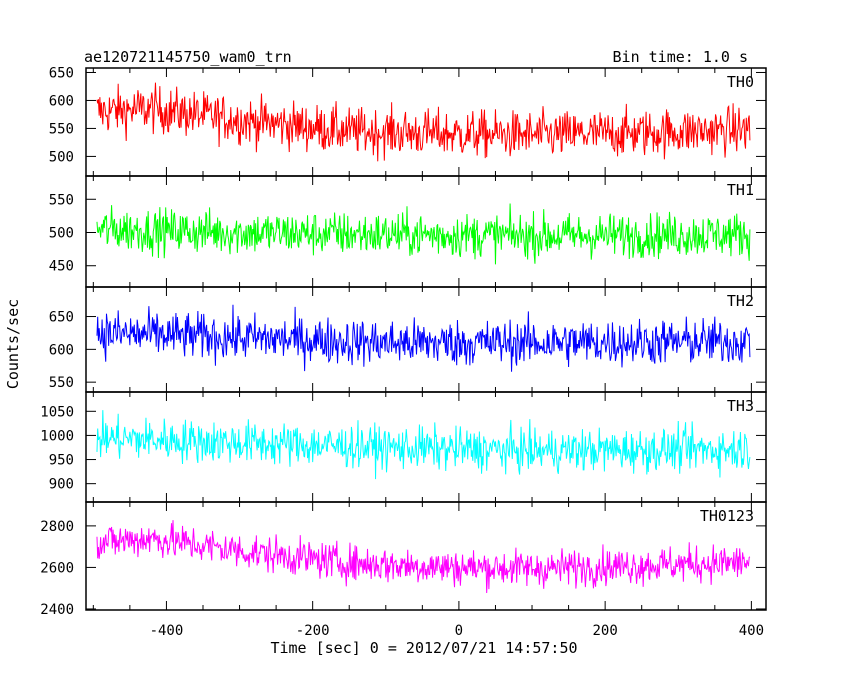 Image resolution: width=850 pixels, height=680 pixels. What do you see at coordinates (751, 631) in the screenshot?
I see `x-tick-label: 400` at bounding box center [751, 631].